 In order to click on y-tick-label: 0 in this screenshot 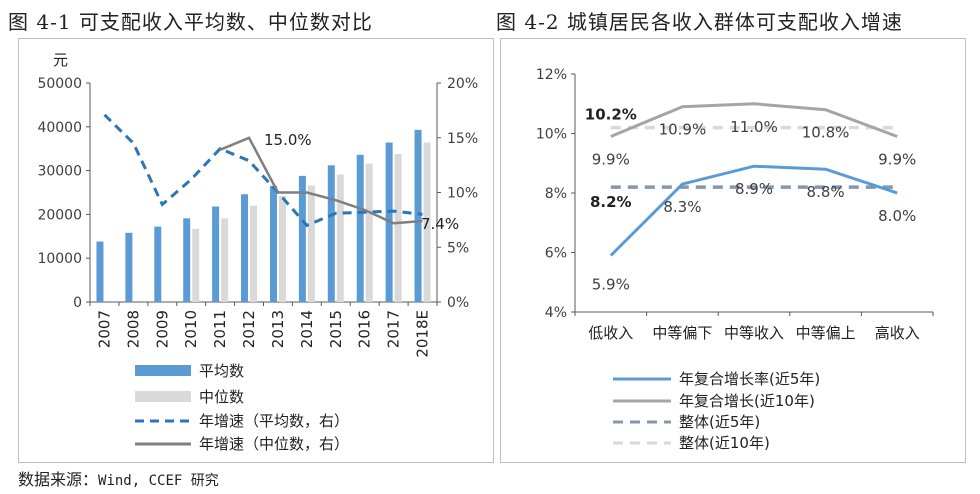, I will do `click(77, 303)`.